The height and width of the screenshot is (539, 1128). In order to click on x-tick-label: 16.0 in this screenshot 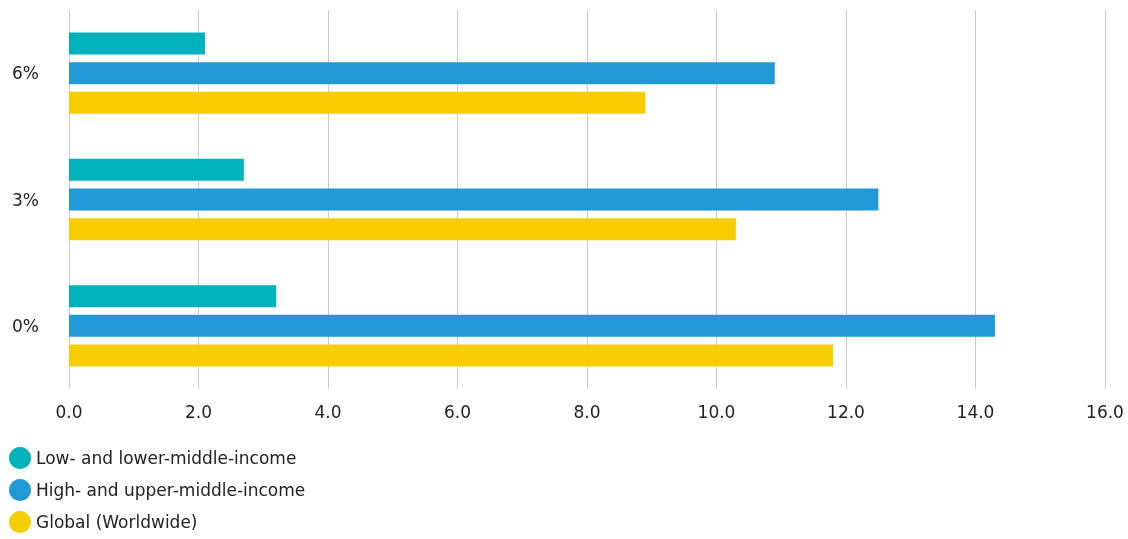, I will do `click(1105, 411)`.